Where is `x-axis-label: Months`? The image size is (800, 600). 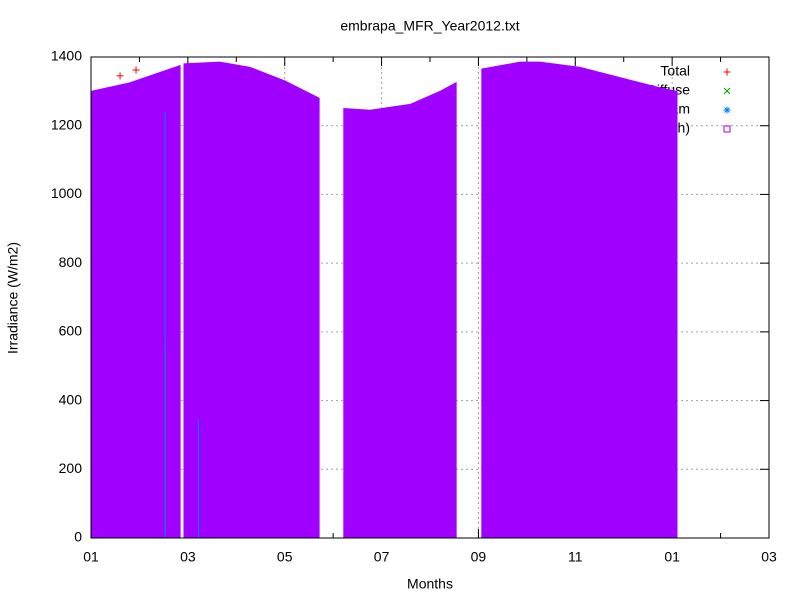
x-axis-label: Months is located at coordinates (430, 584).